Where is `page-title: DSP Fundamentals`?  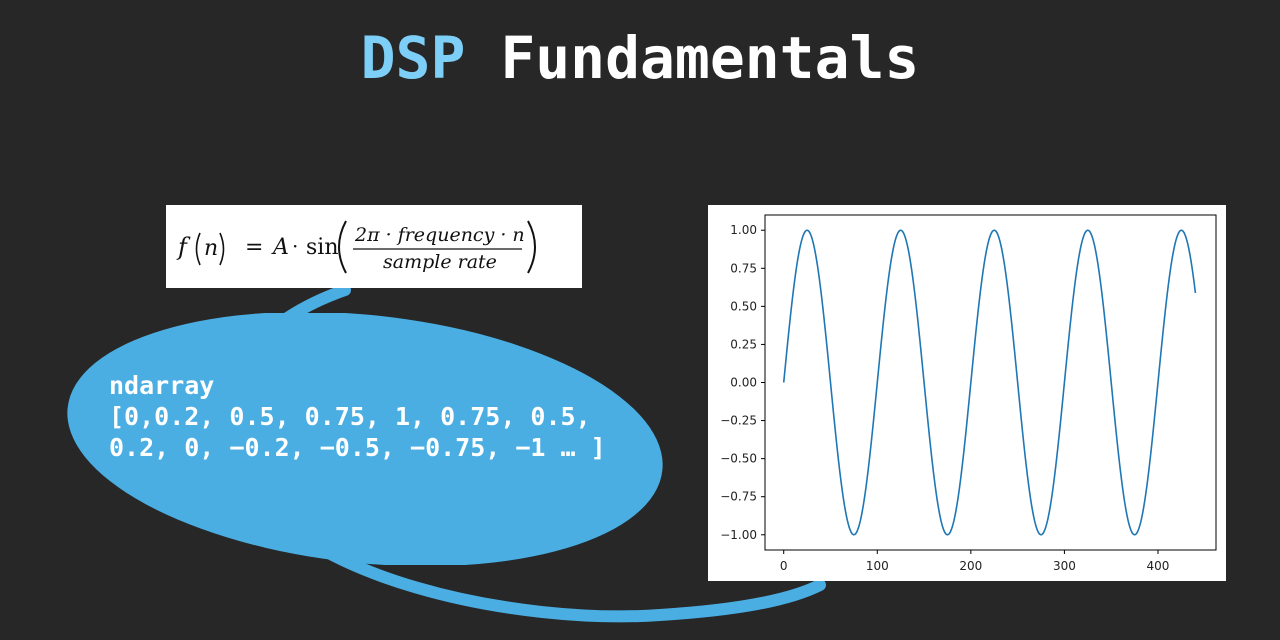
page-title: DSP Fundamentals is located at coordinates (640, 58).